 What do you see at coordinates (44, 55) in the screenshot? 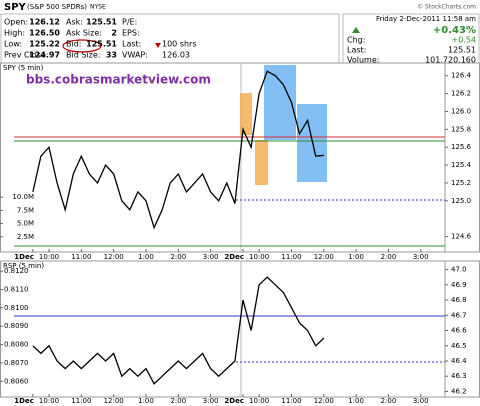
I see `quote-cell: 124.97` at bounding box center [44, 55].